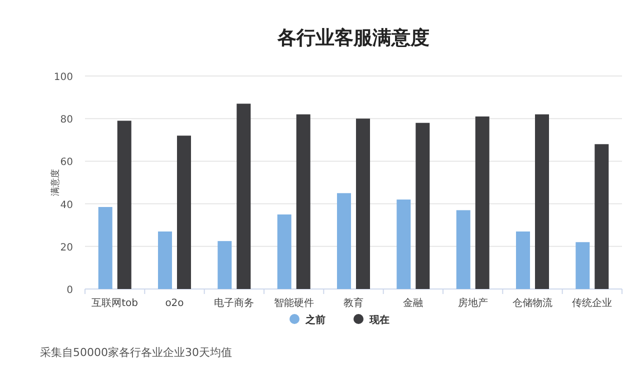  What do you see at coordinates (354, 303) in the screenshot?
I see `x-tick-label: 教育` at bounding box center [354, 303].